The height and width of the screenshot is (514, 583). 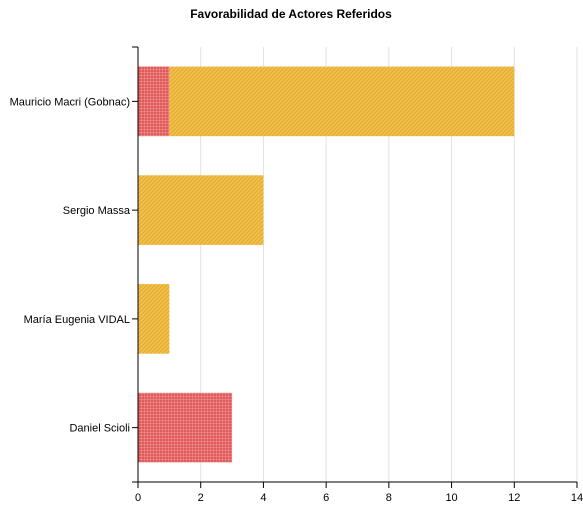 I want to click on x-tick-label: 10, so click(x=451, y=498).